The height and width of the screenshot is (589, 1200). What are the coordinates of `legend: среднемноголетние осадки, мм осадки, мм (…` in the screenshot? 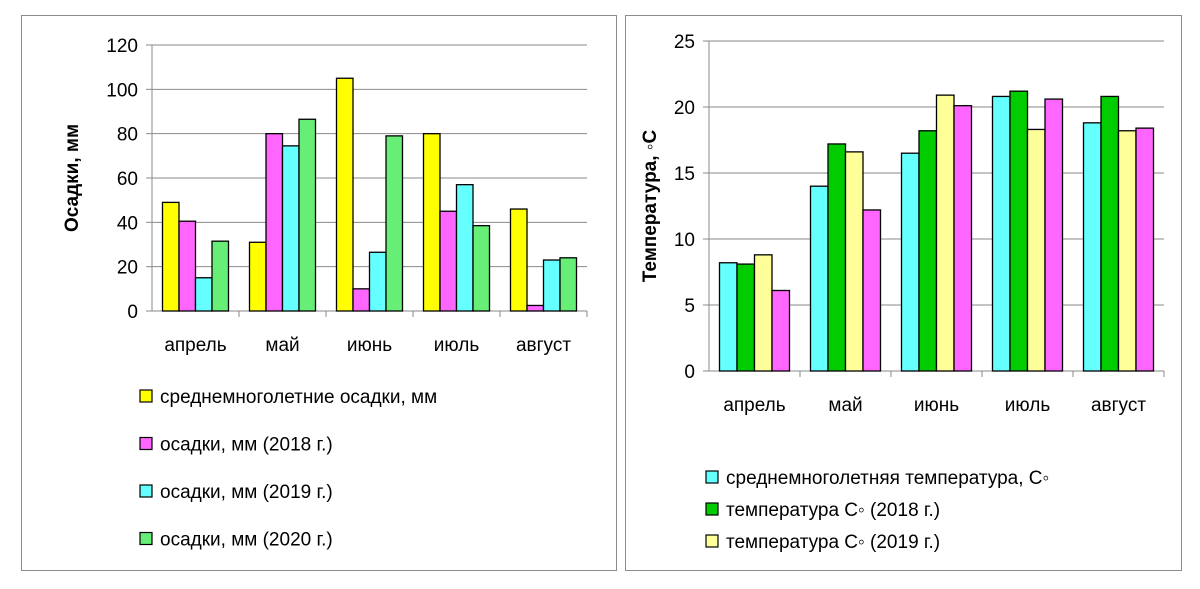 It's located at (288, 469).